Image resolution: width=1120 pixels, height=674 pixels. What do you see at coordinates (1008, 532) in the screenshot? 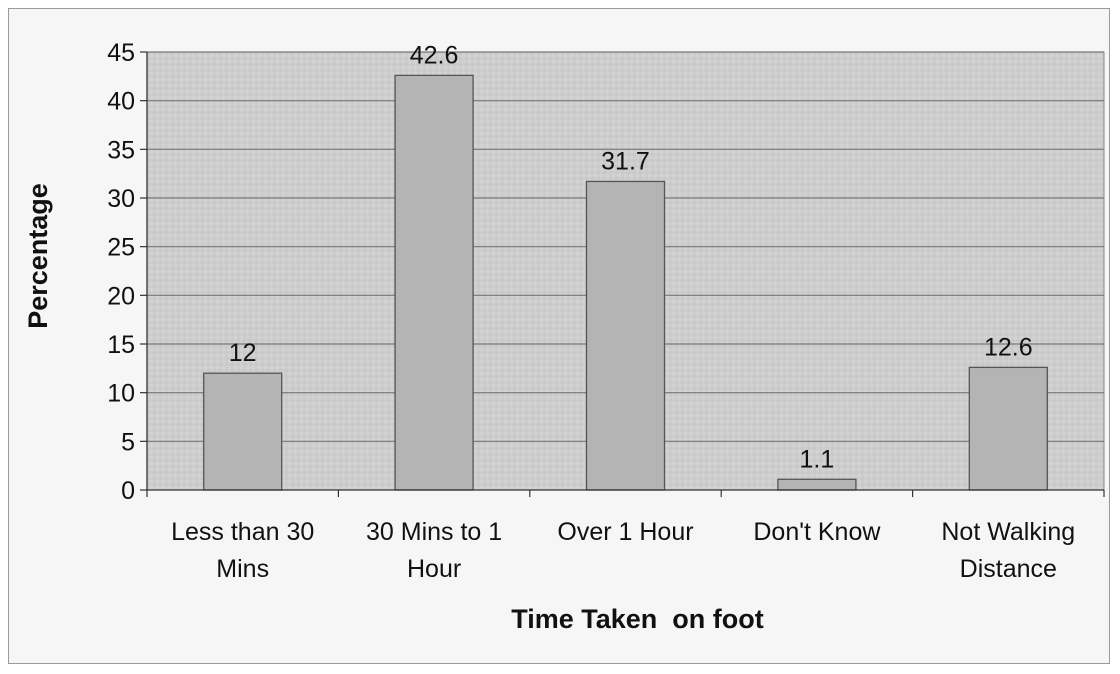
I see `category-label-4-0: Not Walking` at bounding box center [1008, 532].